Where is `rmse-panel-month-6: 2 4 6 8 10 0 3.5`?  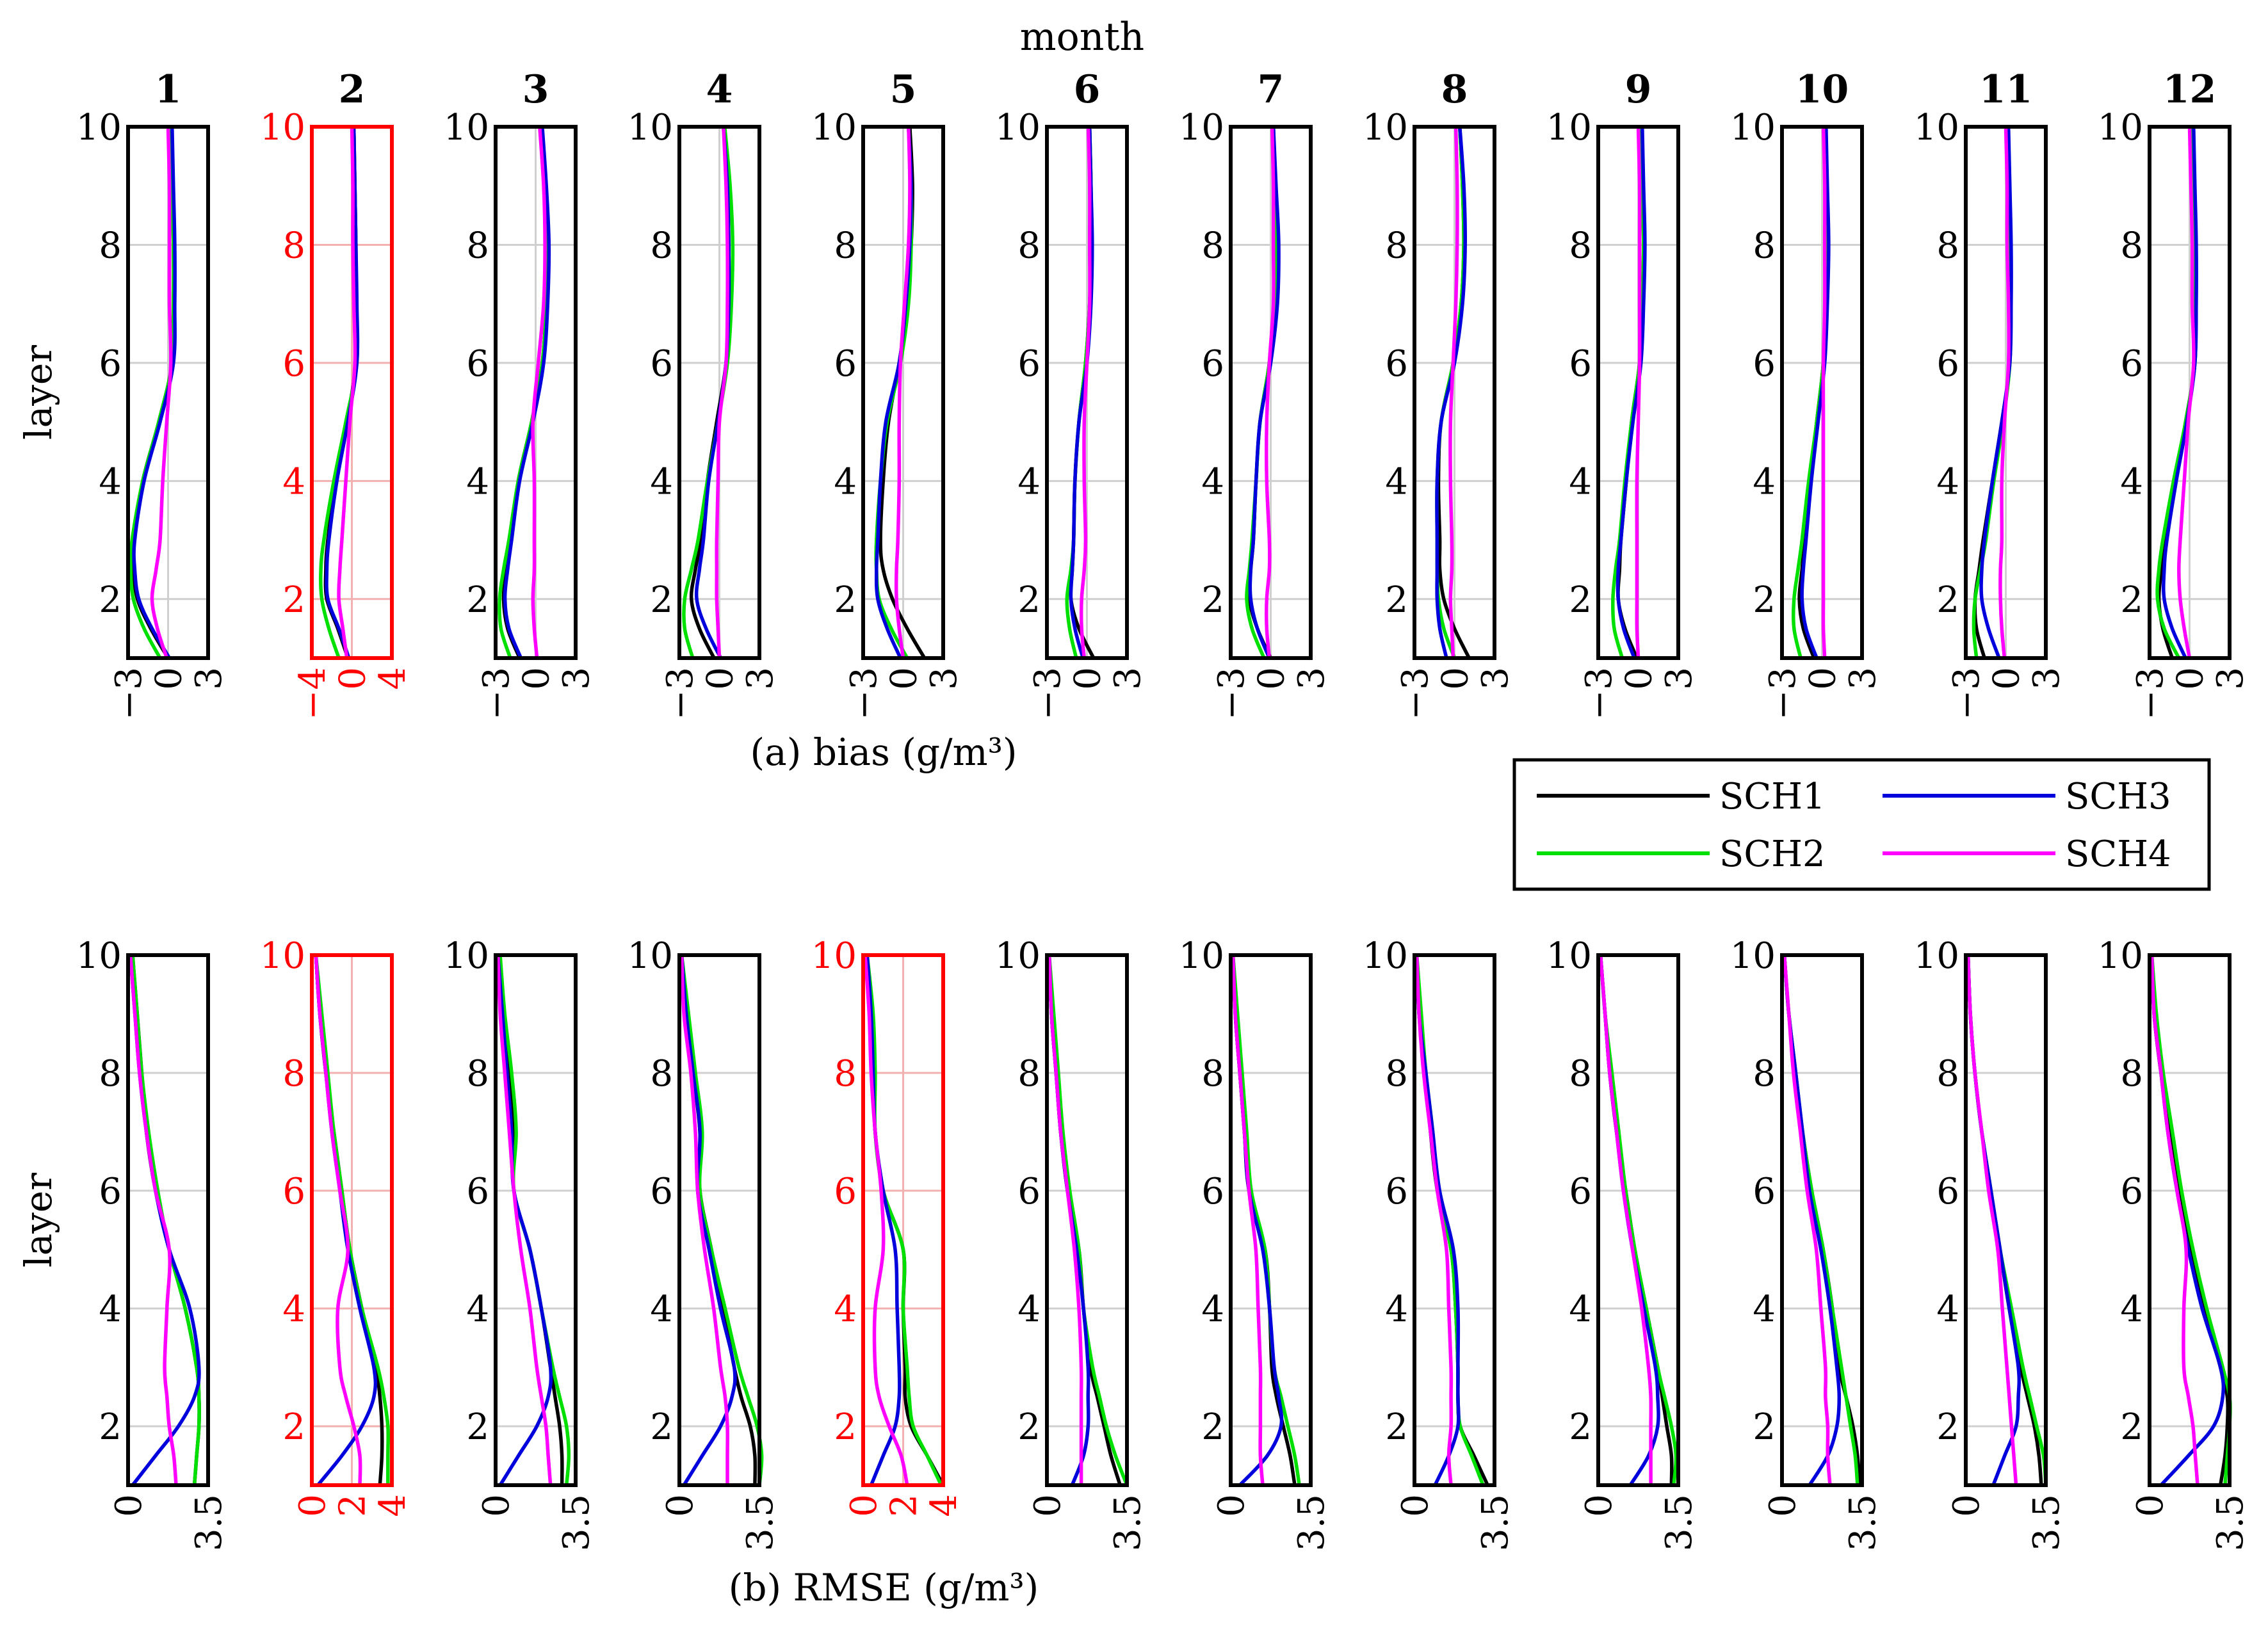 rmse-panel-month-6: 2 4 6 8 10 0 3.5 is located at coordinates (1072, 1243).